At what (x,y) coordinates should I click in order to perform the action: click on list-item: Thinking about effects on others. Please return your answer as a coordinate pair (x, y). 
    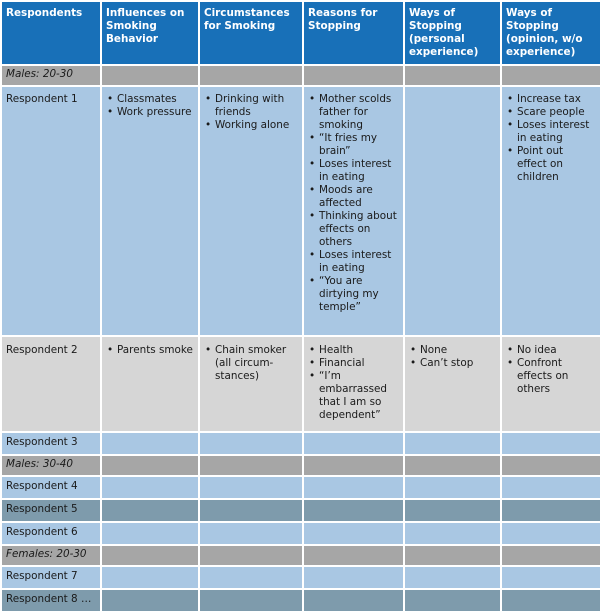
    Looking at the image, I should click on (353, 229).